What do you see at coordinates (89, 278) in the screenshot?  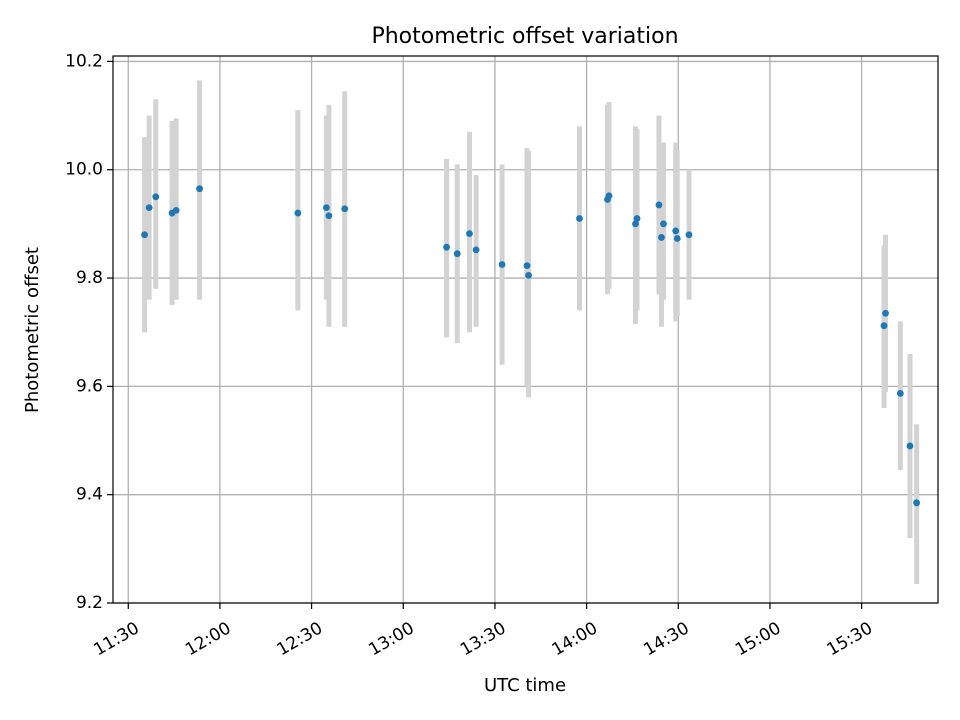 I see `y-tick-label: 9.8` at bounding box center [89, 278].